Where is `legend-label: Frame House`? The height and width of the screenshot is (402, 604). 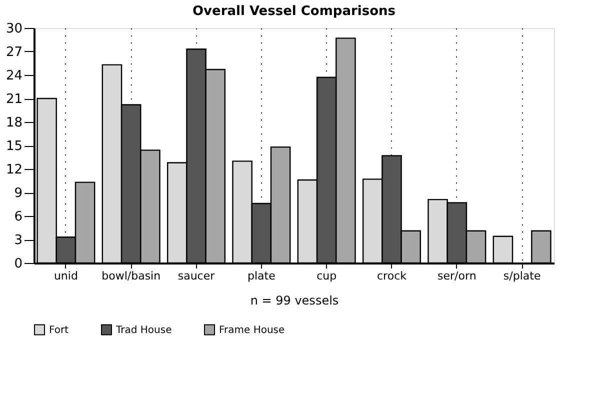 legend-label: Frame House is located at coordinates (252, 330).